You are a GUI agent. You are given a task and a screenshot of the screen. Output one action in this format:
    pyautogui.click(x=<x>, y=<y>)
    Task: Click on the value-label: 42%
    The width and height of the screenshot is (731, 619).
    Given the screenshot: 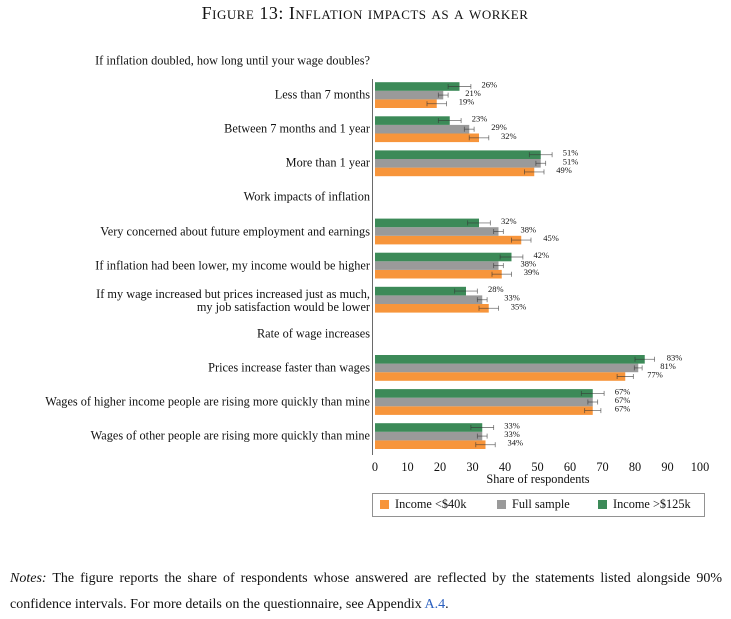 What is the action you would take?
    pyautogui.click(x=542, y=255)
    